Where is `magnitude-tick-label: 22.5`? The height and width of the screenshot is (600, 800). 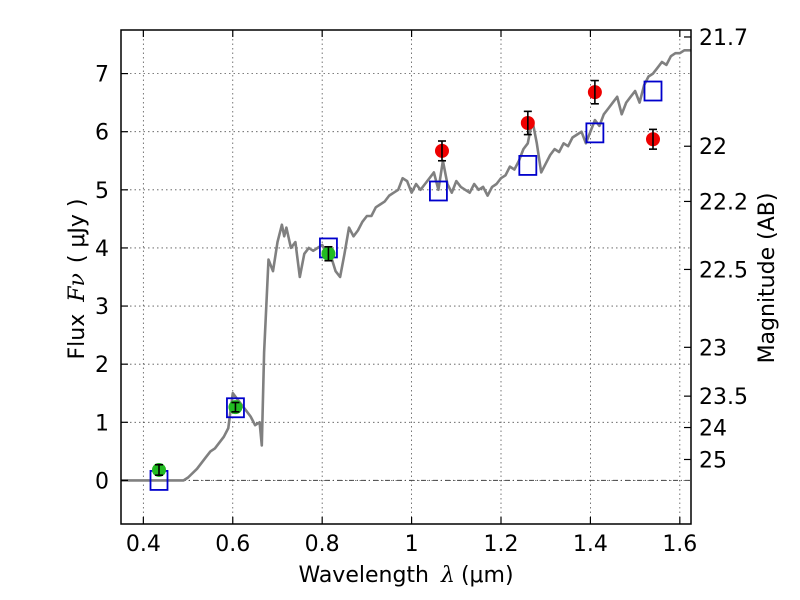
magnitude-tick-label: 22.5 is located at coordinates (723, 270).